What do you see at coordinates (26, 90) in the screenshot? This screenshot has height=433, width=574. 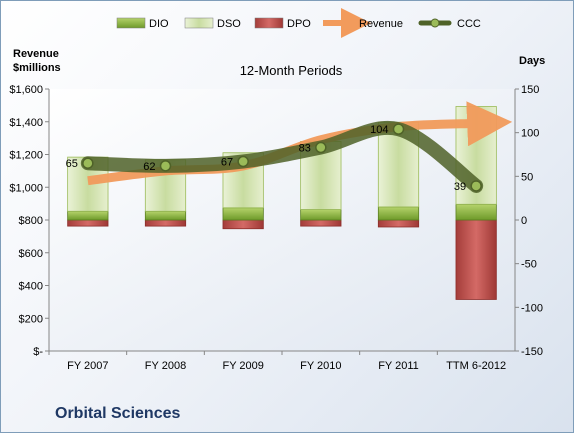 I see `left-tick-label: $1,600` at bounding box center [26, 90].